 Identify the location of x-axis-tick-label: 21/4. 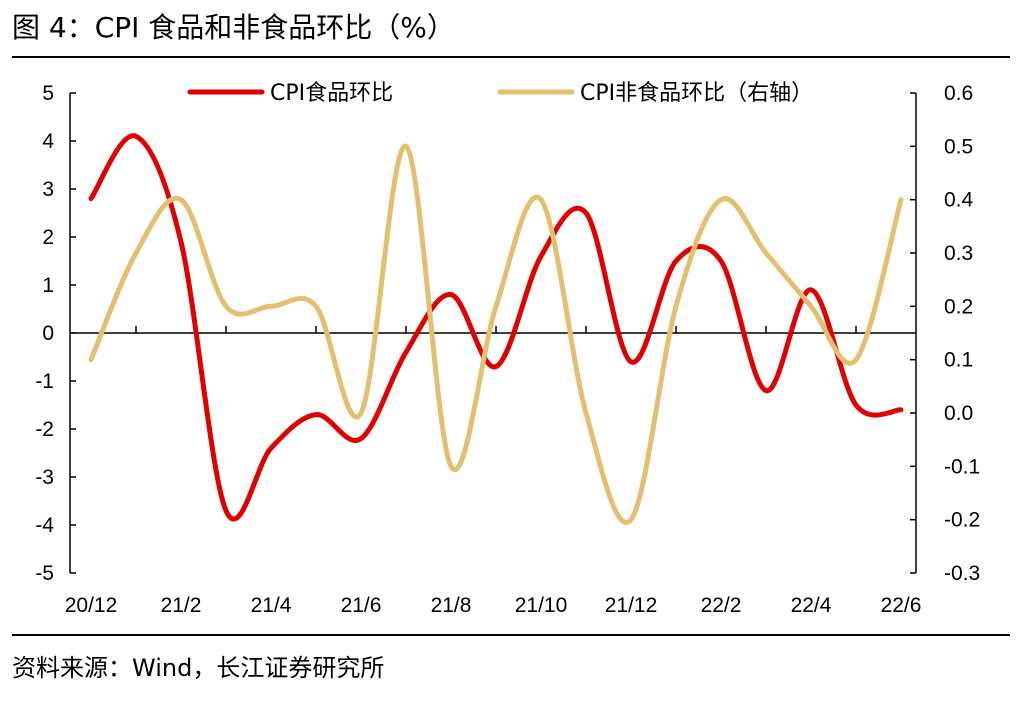
(271, 605).